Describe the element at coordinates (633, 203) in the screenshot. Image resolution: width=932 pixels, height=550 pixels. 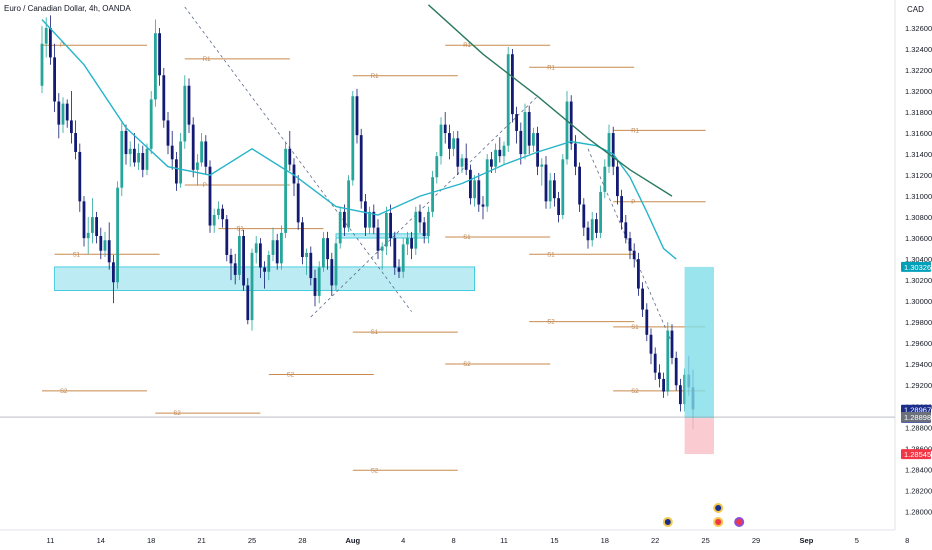
I see `pivot-label: P` at that location.